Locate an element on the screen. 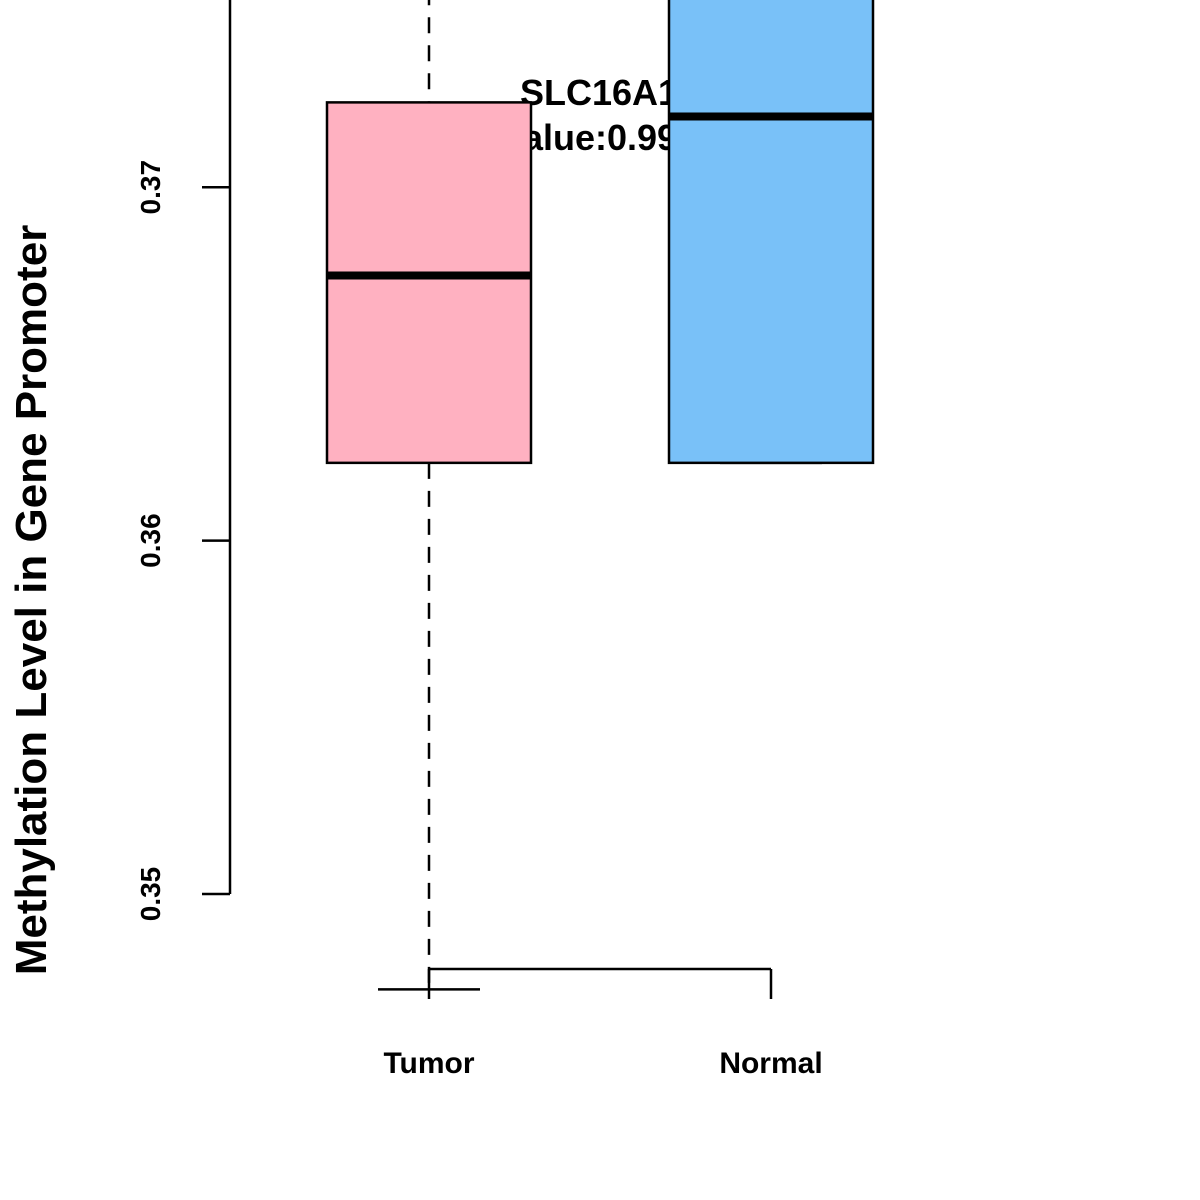 The height and width of the screenshot is (1200, 1200). y-tick-label: 0.37 is located at coordinates (150, 187).